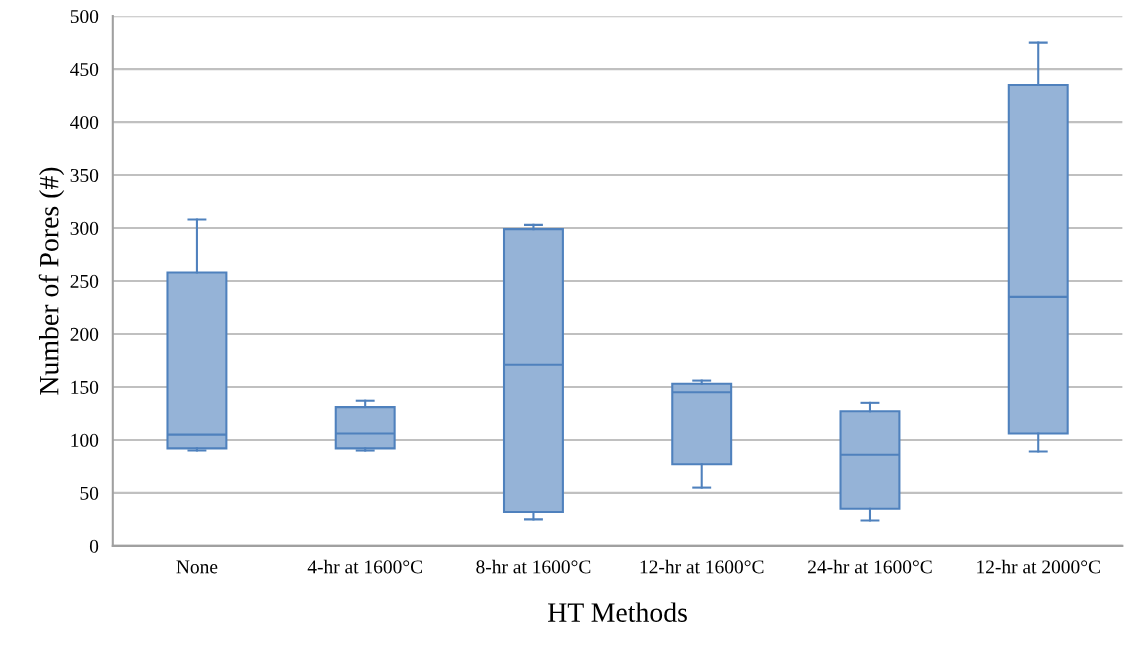 This screenshot has width=1128, height=646. What do you see at coordinates (702, 566) in the screenshot?
I see `x-tick-label: 12-hr at 1600°C` at bounding box center [702, 566].